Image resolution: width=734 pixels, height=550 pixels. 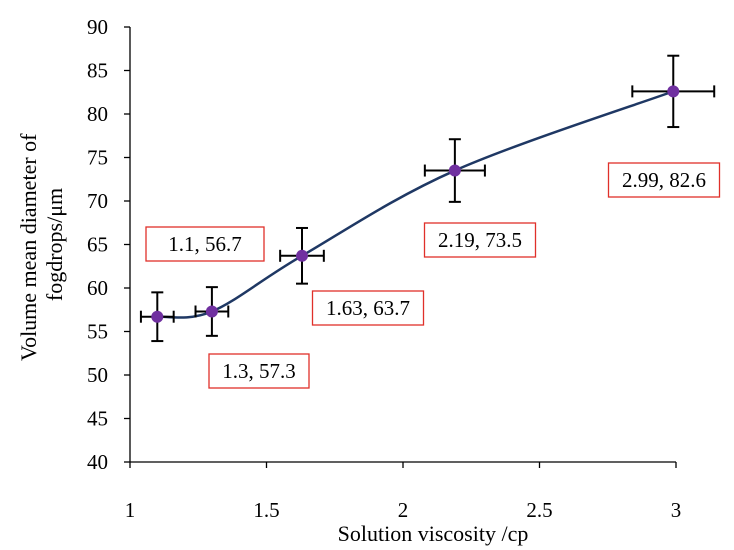 I want to click on data-label-text: 1.1, 56.7, so click(x=205, y=244).